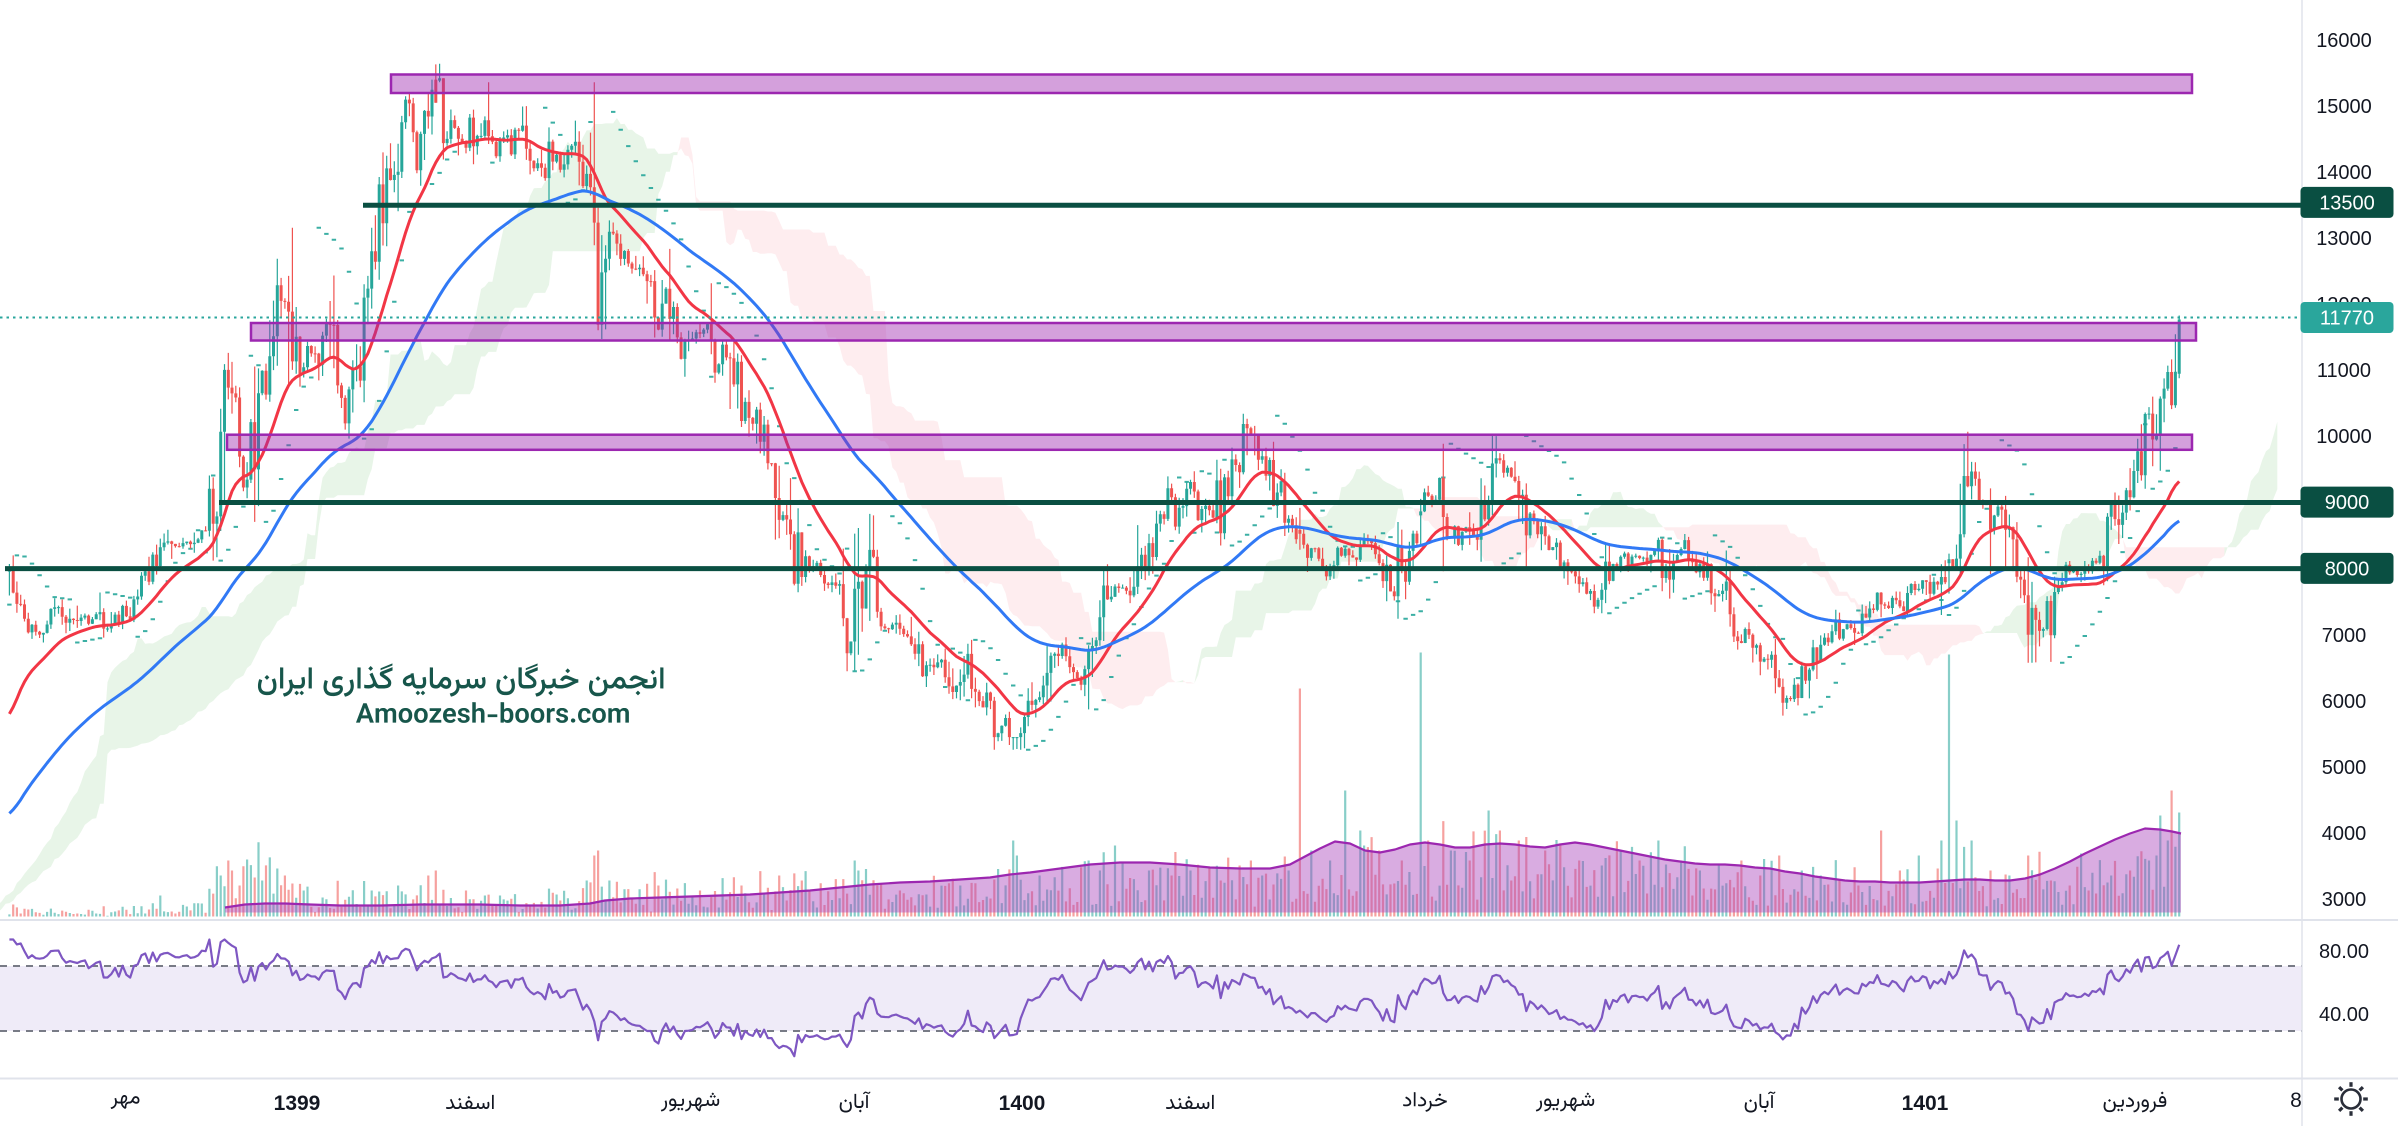  Describe the element at coordinates (2347, 203) in the screenshot. I see `svg-text: 13500` at that location.